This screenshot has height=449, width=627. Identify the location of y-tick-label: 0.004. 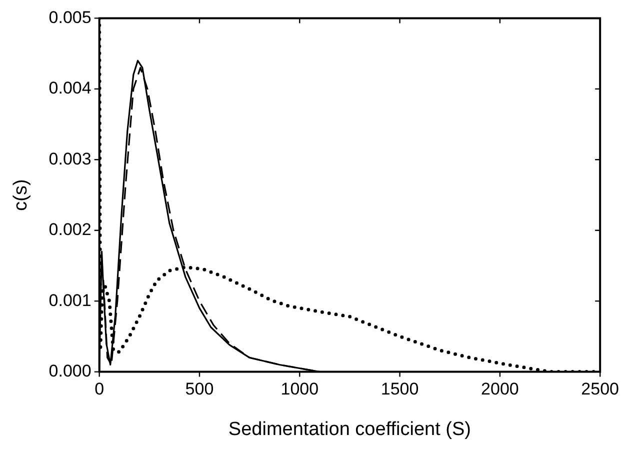
(70, 88).